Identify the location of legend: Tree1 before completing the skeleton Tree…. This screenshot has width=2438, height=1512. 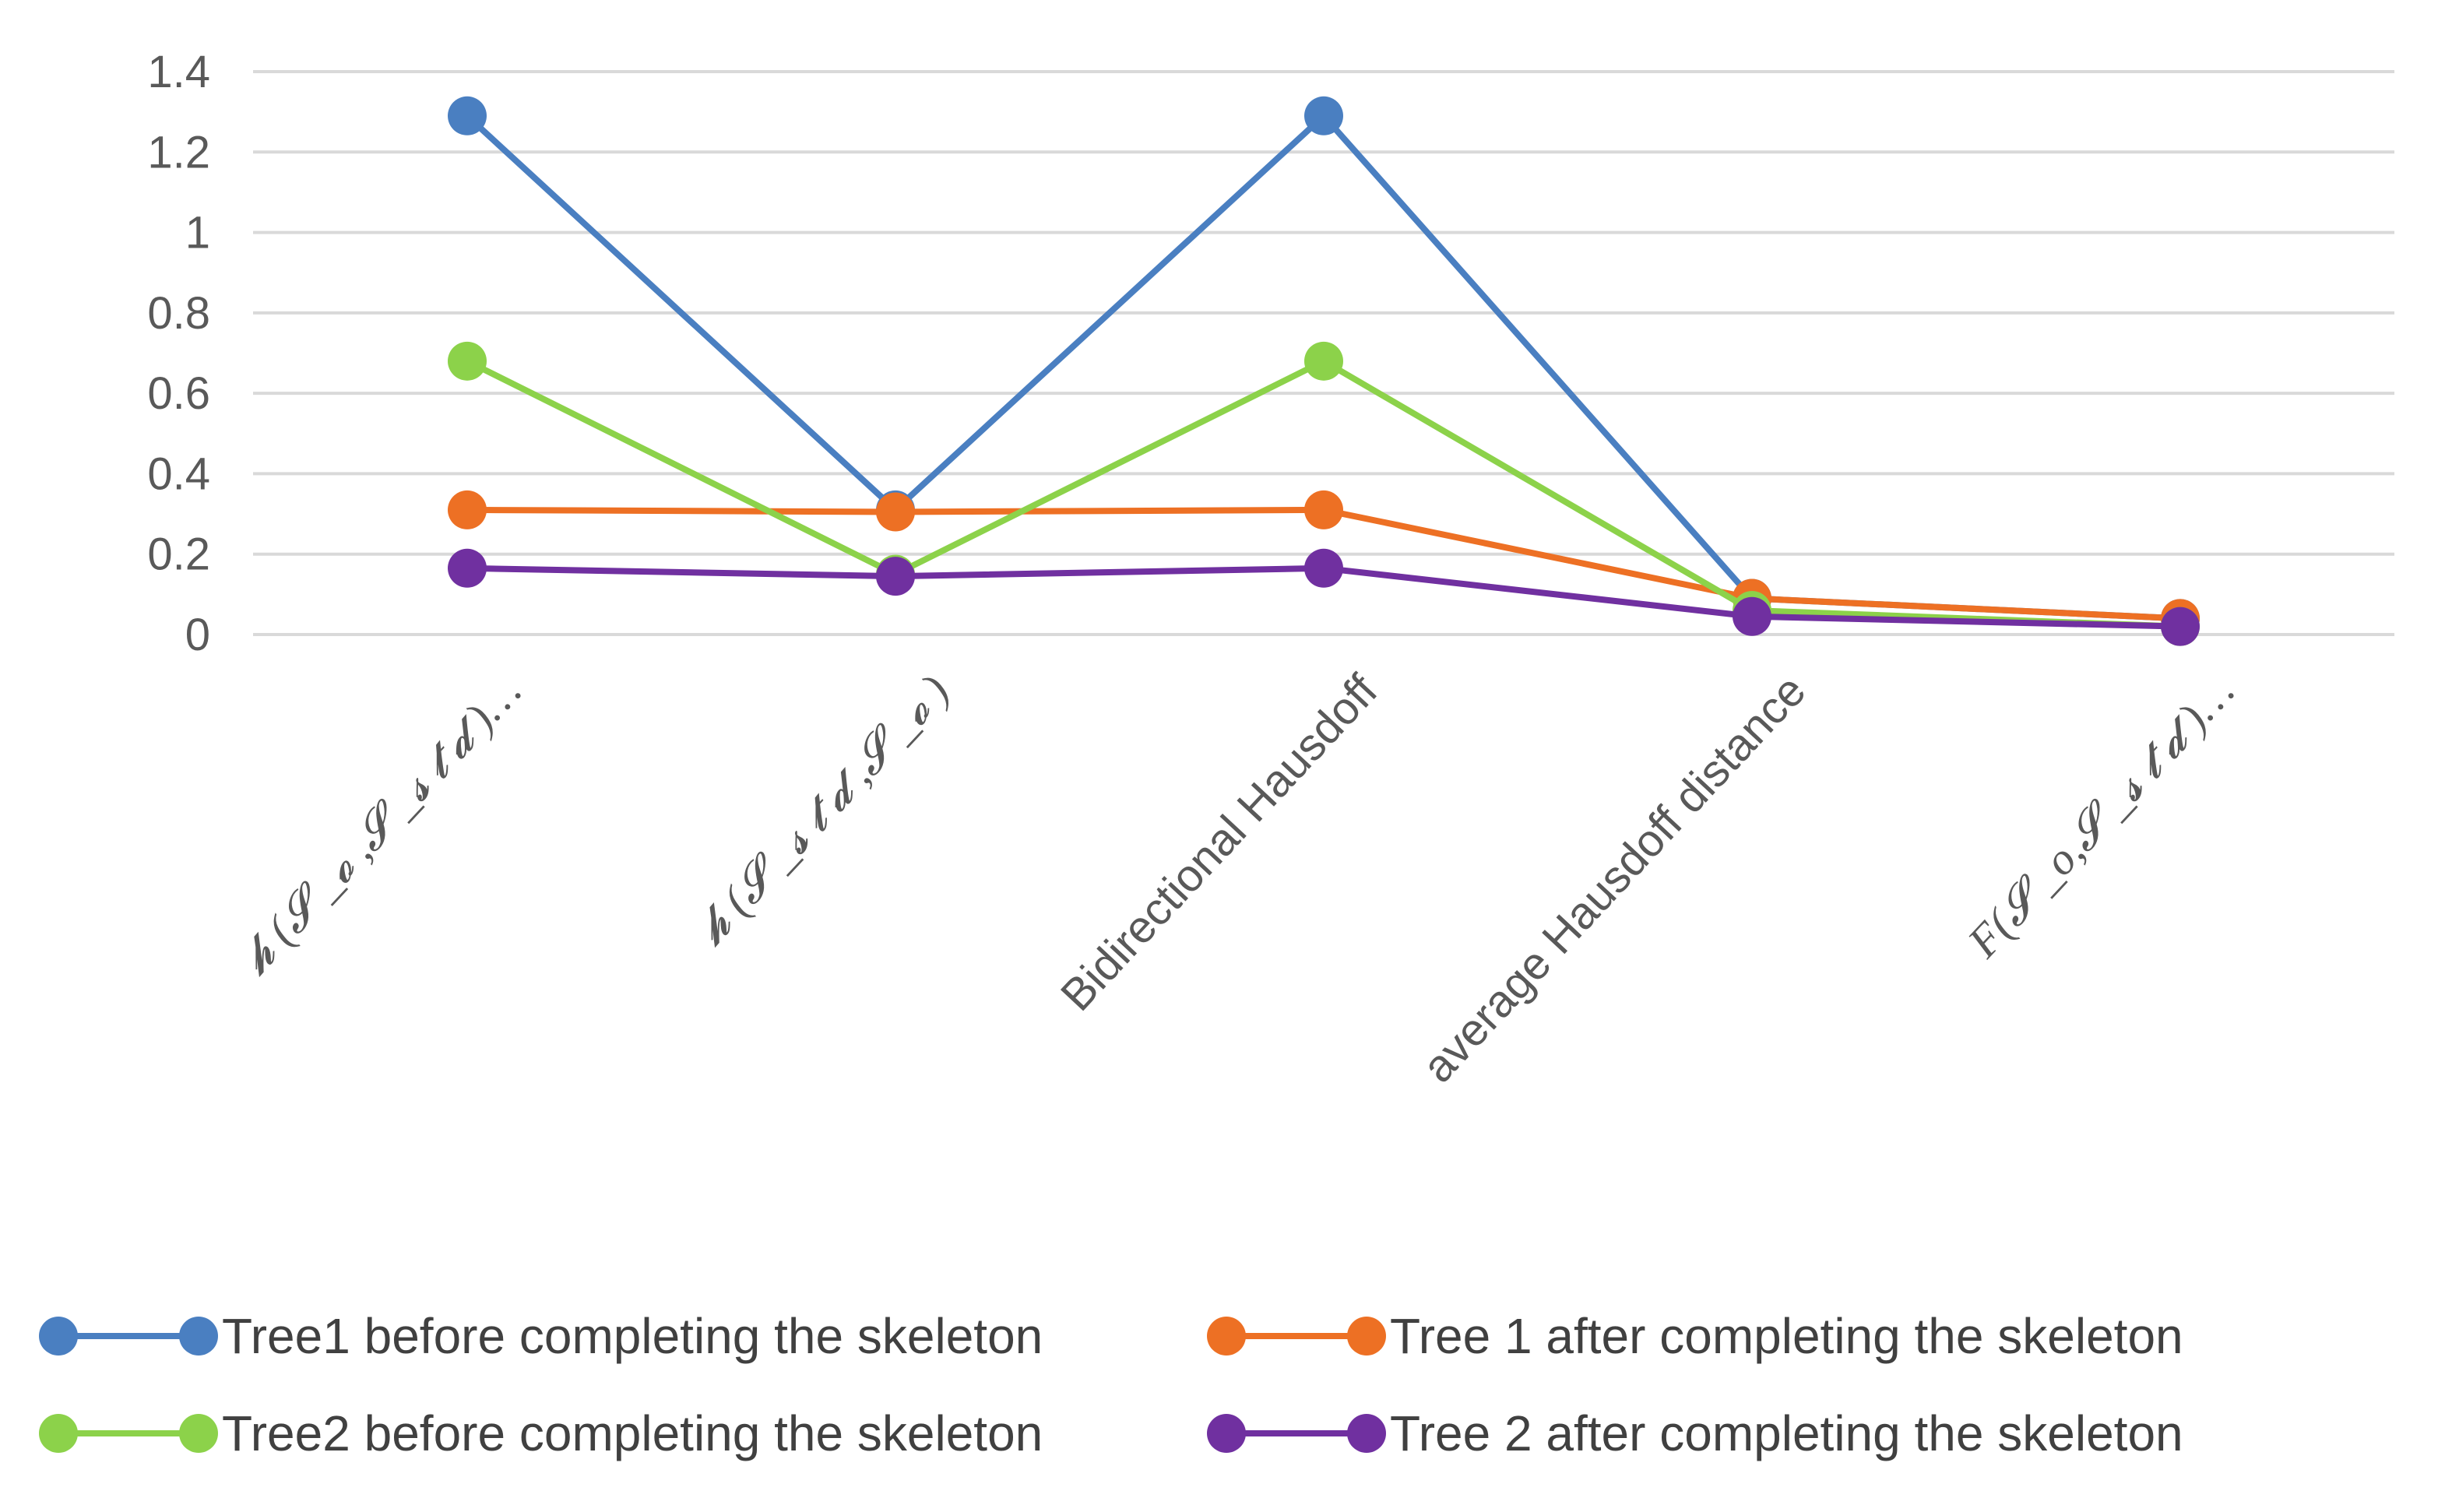
(1111, 1385).